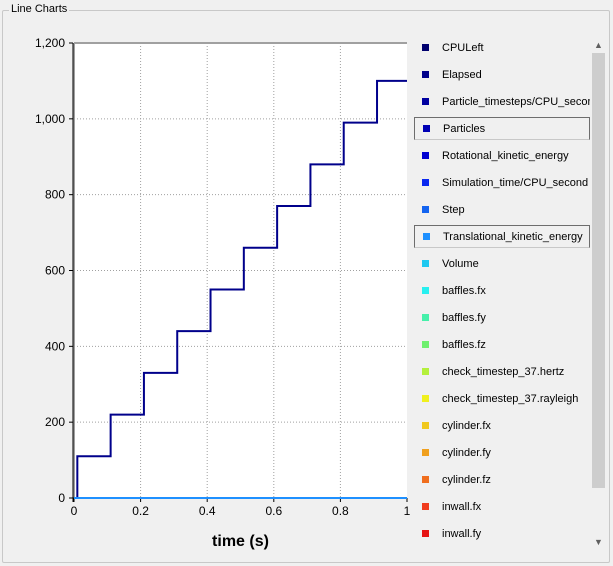 This screenshot has width=613, height=566. I want to click on legend-item: baffles.fz, so click(502, 344).